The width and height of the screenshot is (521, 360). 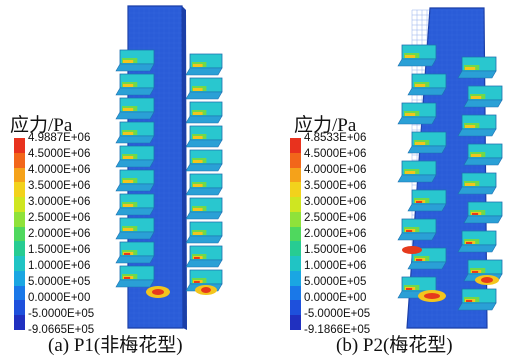 I want to click on colorbar-tick-label: 4.9887E+06, so click(x=59, y=138).